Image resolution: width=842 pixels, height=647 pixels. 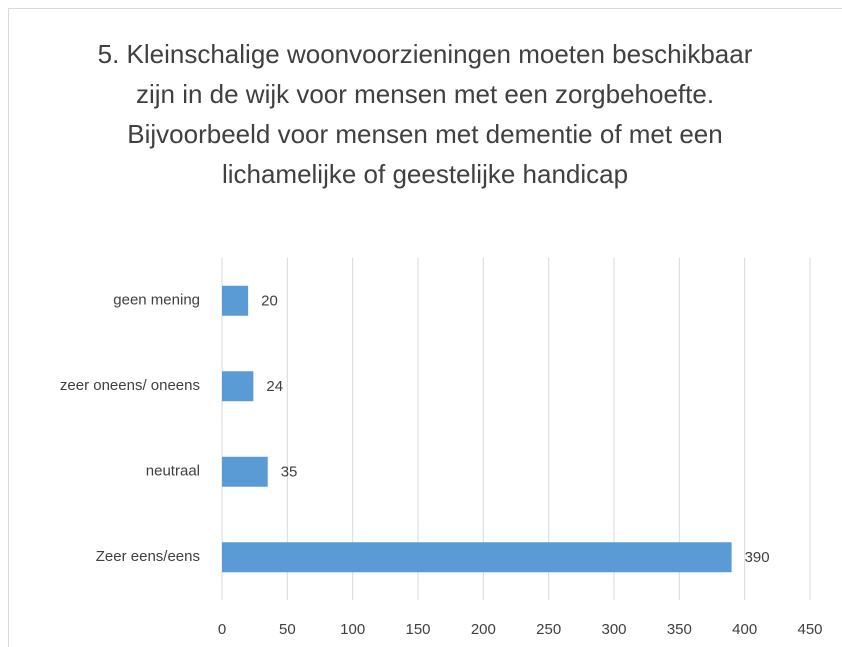 What do you see at coordinates (148, 556) in the screenshot?
I see `y-tick-label: Zeer eens/eens` at bounding box center [148, 556].